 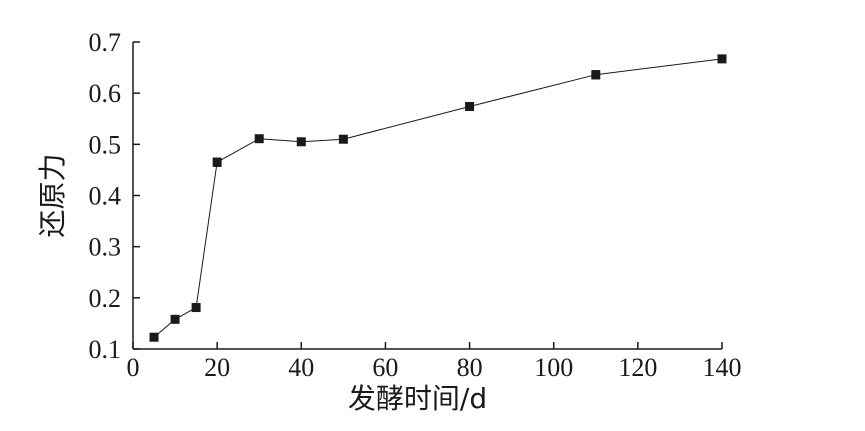 I want to click on y-tick-label: 0.5, so click(x=105, y=144).